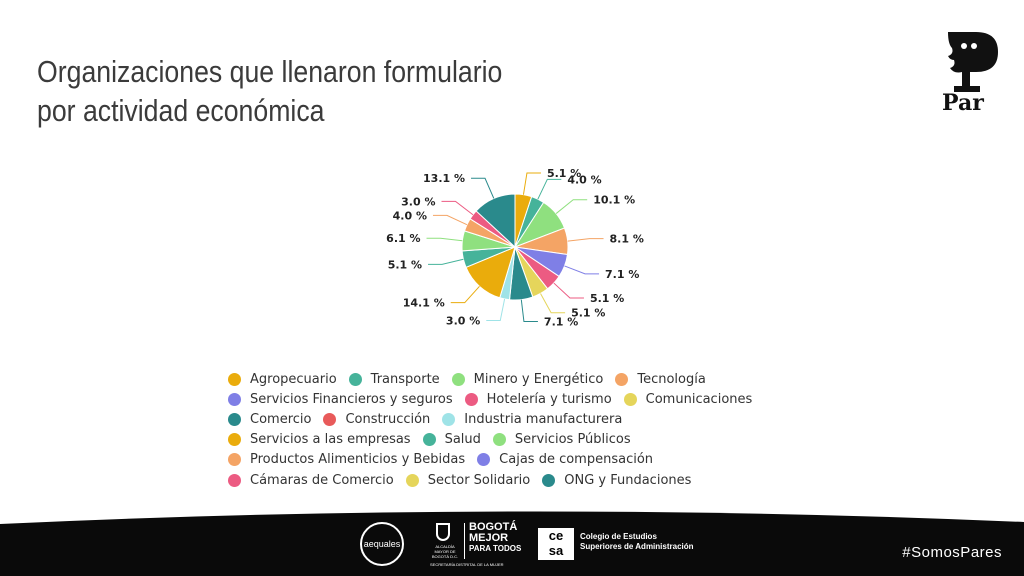 This screenshot has width=1024, height=576. I want to click on cesa-name-line-2: Superiores de Administración, so click(637, 546).